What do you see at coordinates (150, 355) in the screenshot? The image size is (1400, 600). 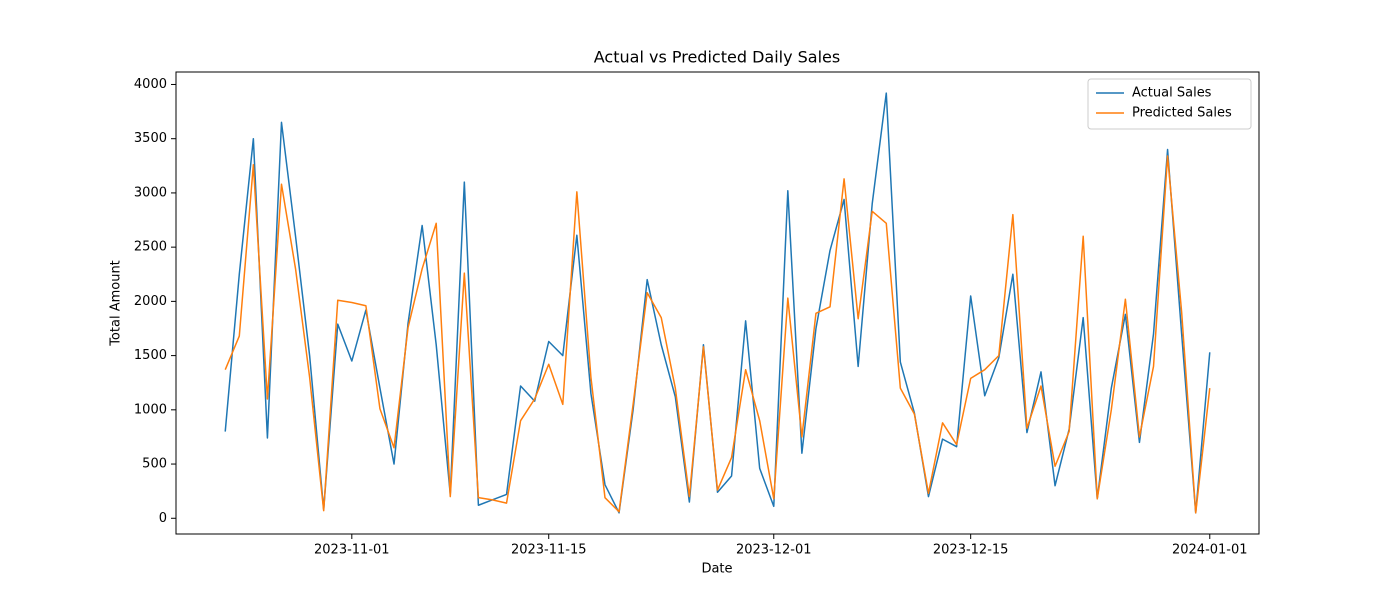 I see `y-tick-label: 1500` at bounding box center [150, 355].